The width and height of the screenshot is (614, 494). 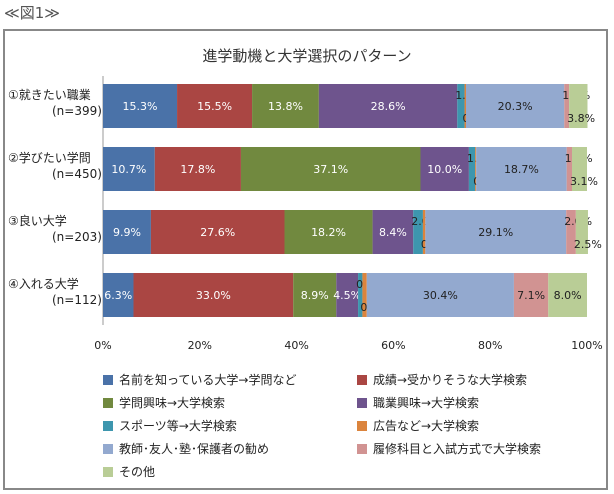 I want to click on legend-item: 履修科目と入試方式で大学検索, so click(x=449, y=448).